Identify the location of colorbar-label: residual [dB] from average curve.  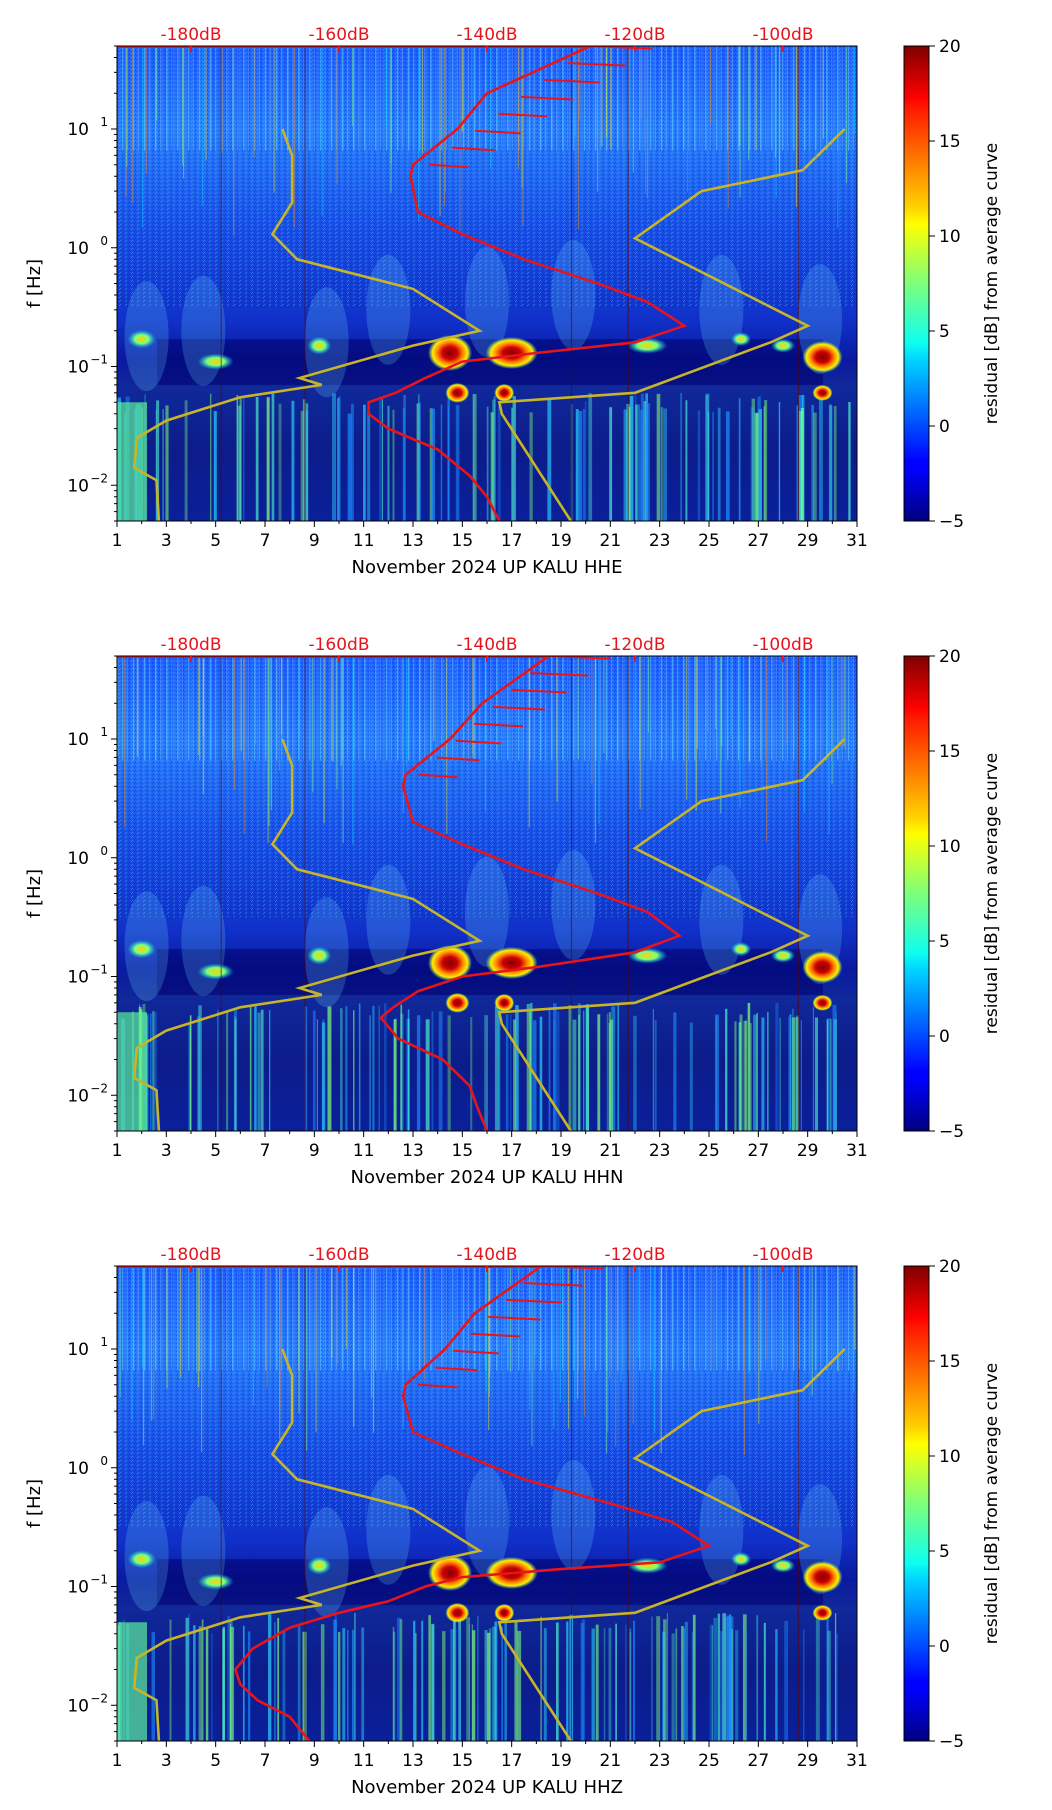
(992, 1503).